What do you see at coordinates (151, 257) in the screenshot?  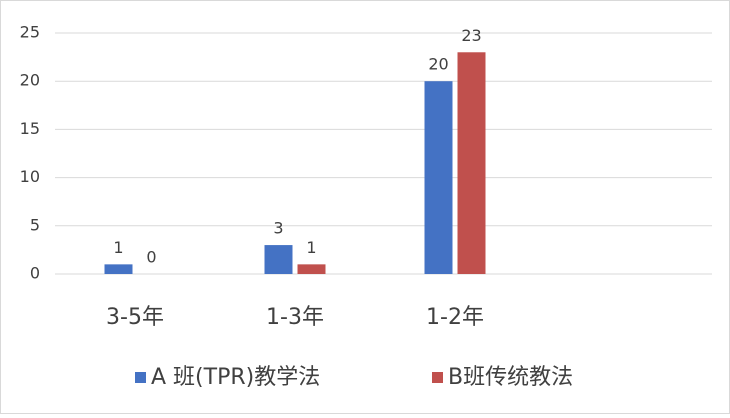 I see `value-label: 0` at bounding box center [151, 257].